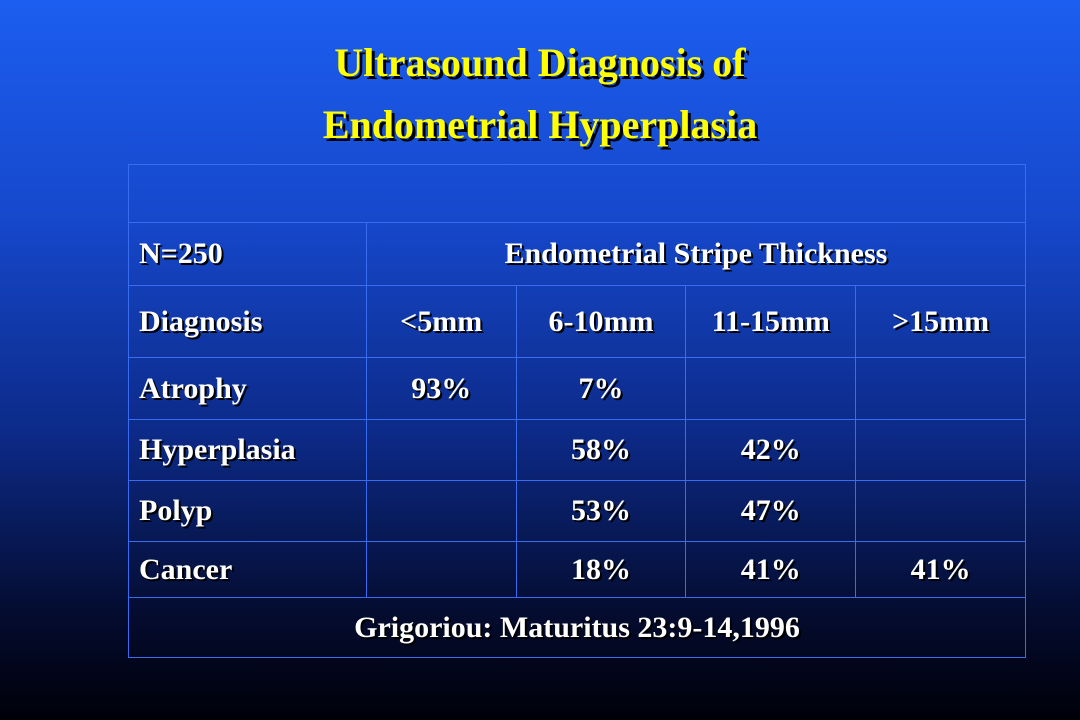  What do you see at coordinates (771, 450) in the screenshot?
I see `cell: 42%` at bounding box center [771, 450].